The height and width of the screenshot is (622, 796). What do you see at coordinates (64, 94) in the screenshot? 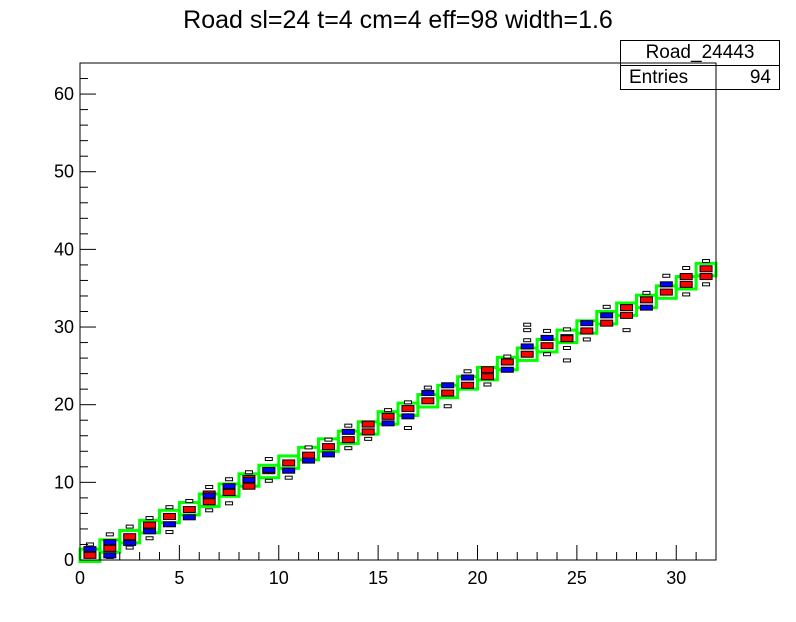
I see `y-tick-label: 60` at bounding box center [64, 94].